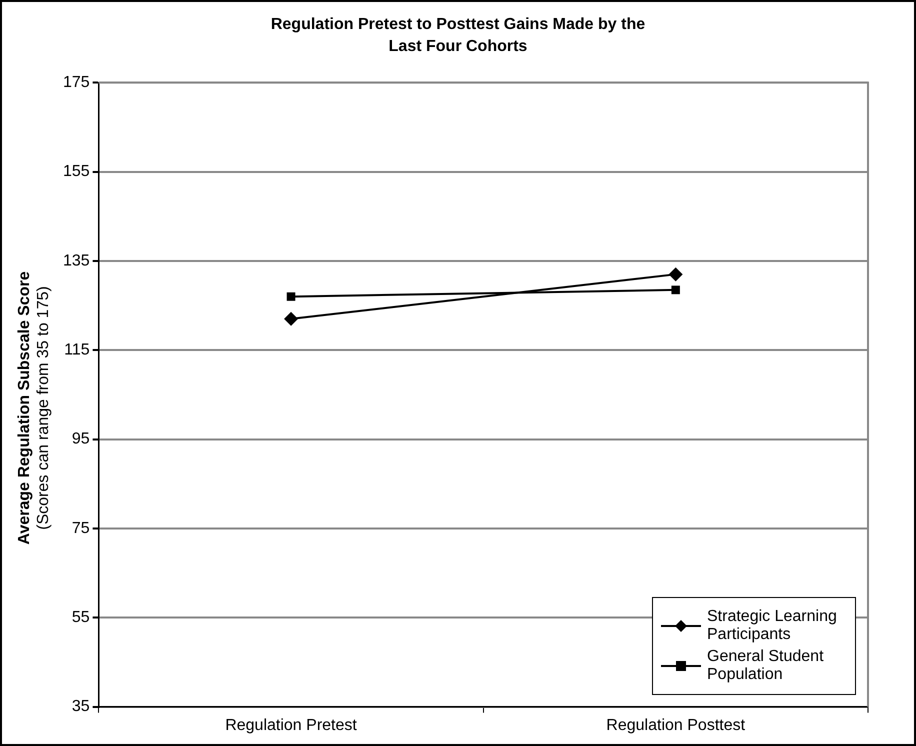 Image resolution: width=916 pixels, height=746 pixels. Describe the element at coordinates (766, 666) in the screenshot. I see `legend-label: General Student Population` at that location.